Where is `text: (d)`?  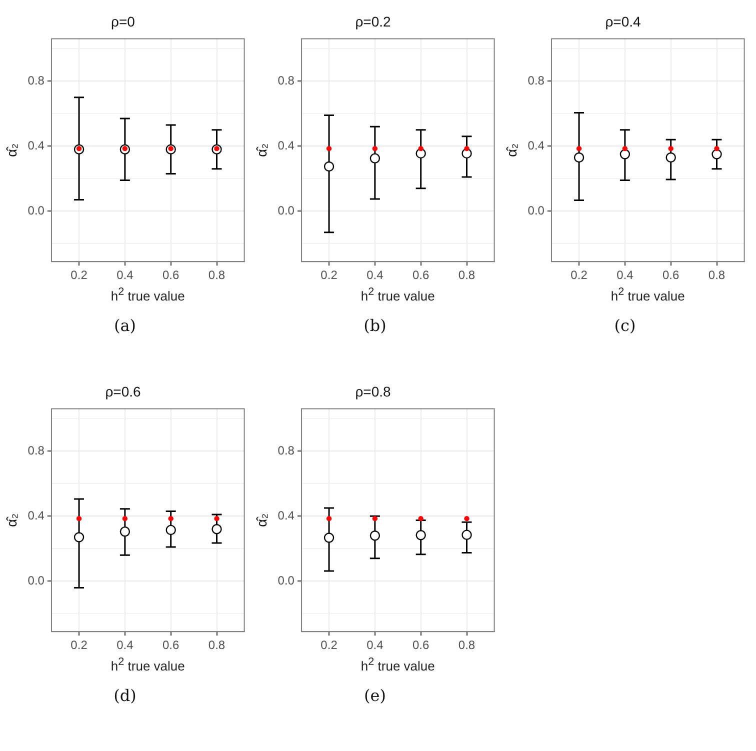 text: (d) is located at coordinates (125, 695).